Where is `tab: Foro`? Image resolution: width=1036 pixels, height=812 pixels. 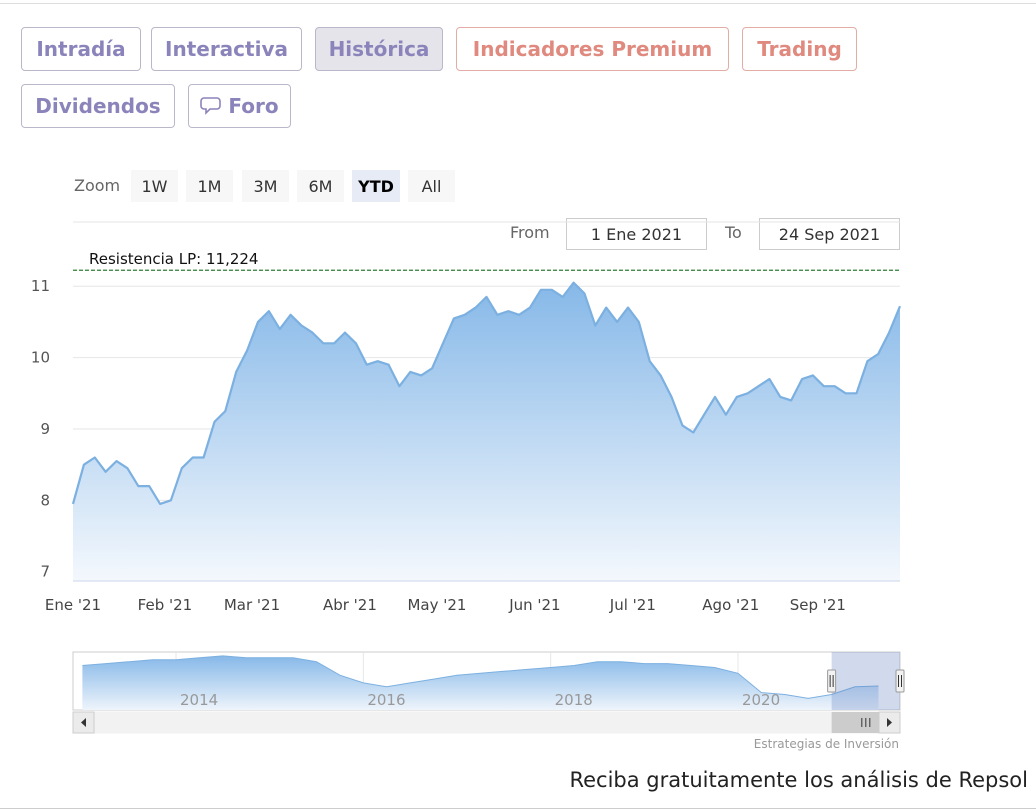 tab: Foro is located at coordinates (239, 106).